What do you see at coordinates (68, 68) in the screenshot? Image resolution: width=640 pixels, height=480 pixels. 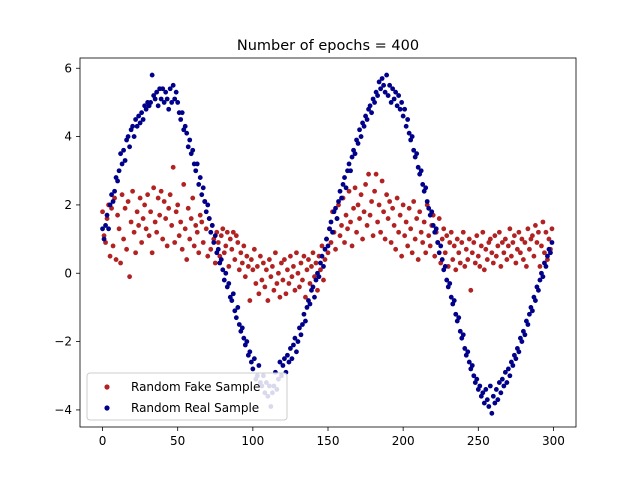 I see `y-tick-label: 6` at bounding box center [68, 68].